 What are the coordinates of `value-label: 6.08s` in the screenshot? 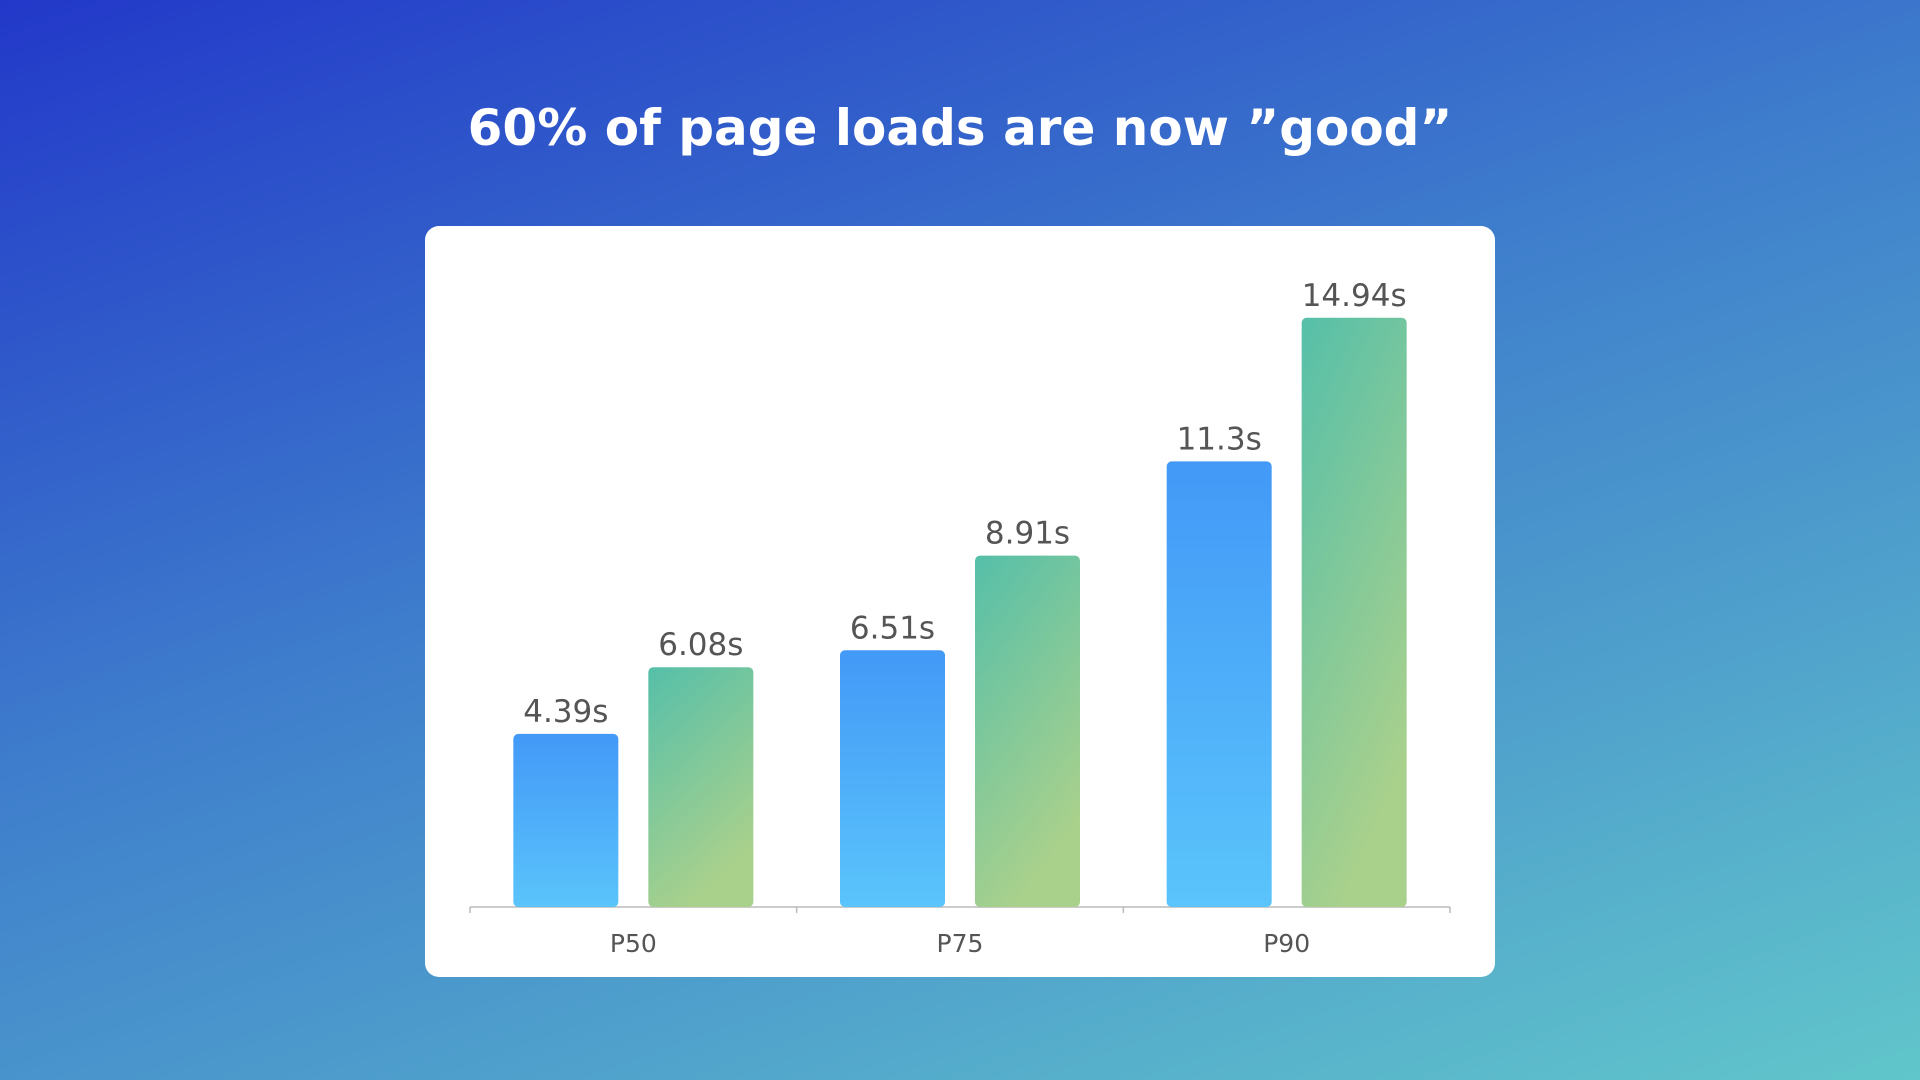 It's located at (700, 645).